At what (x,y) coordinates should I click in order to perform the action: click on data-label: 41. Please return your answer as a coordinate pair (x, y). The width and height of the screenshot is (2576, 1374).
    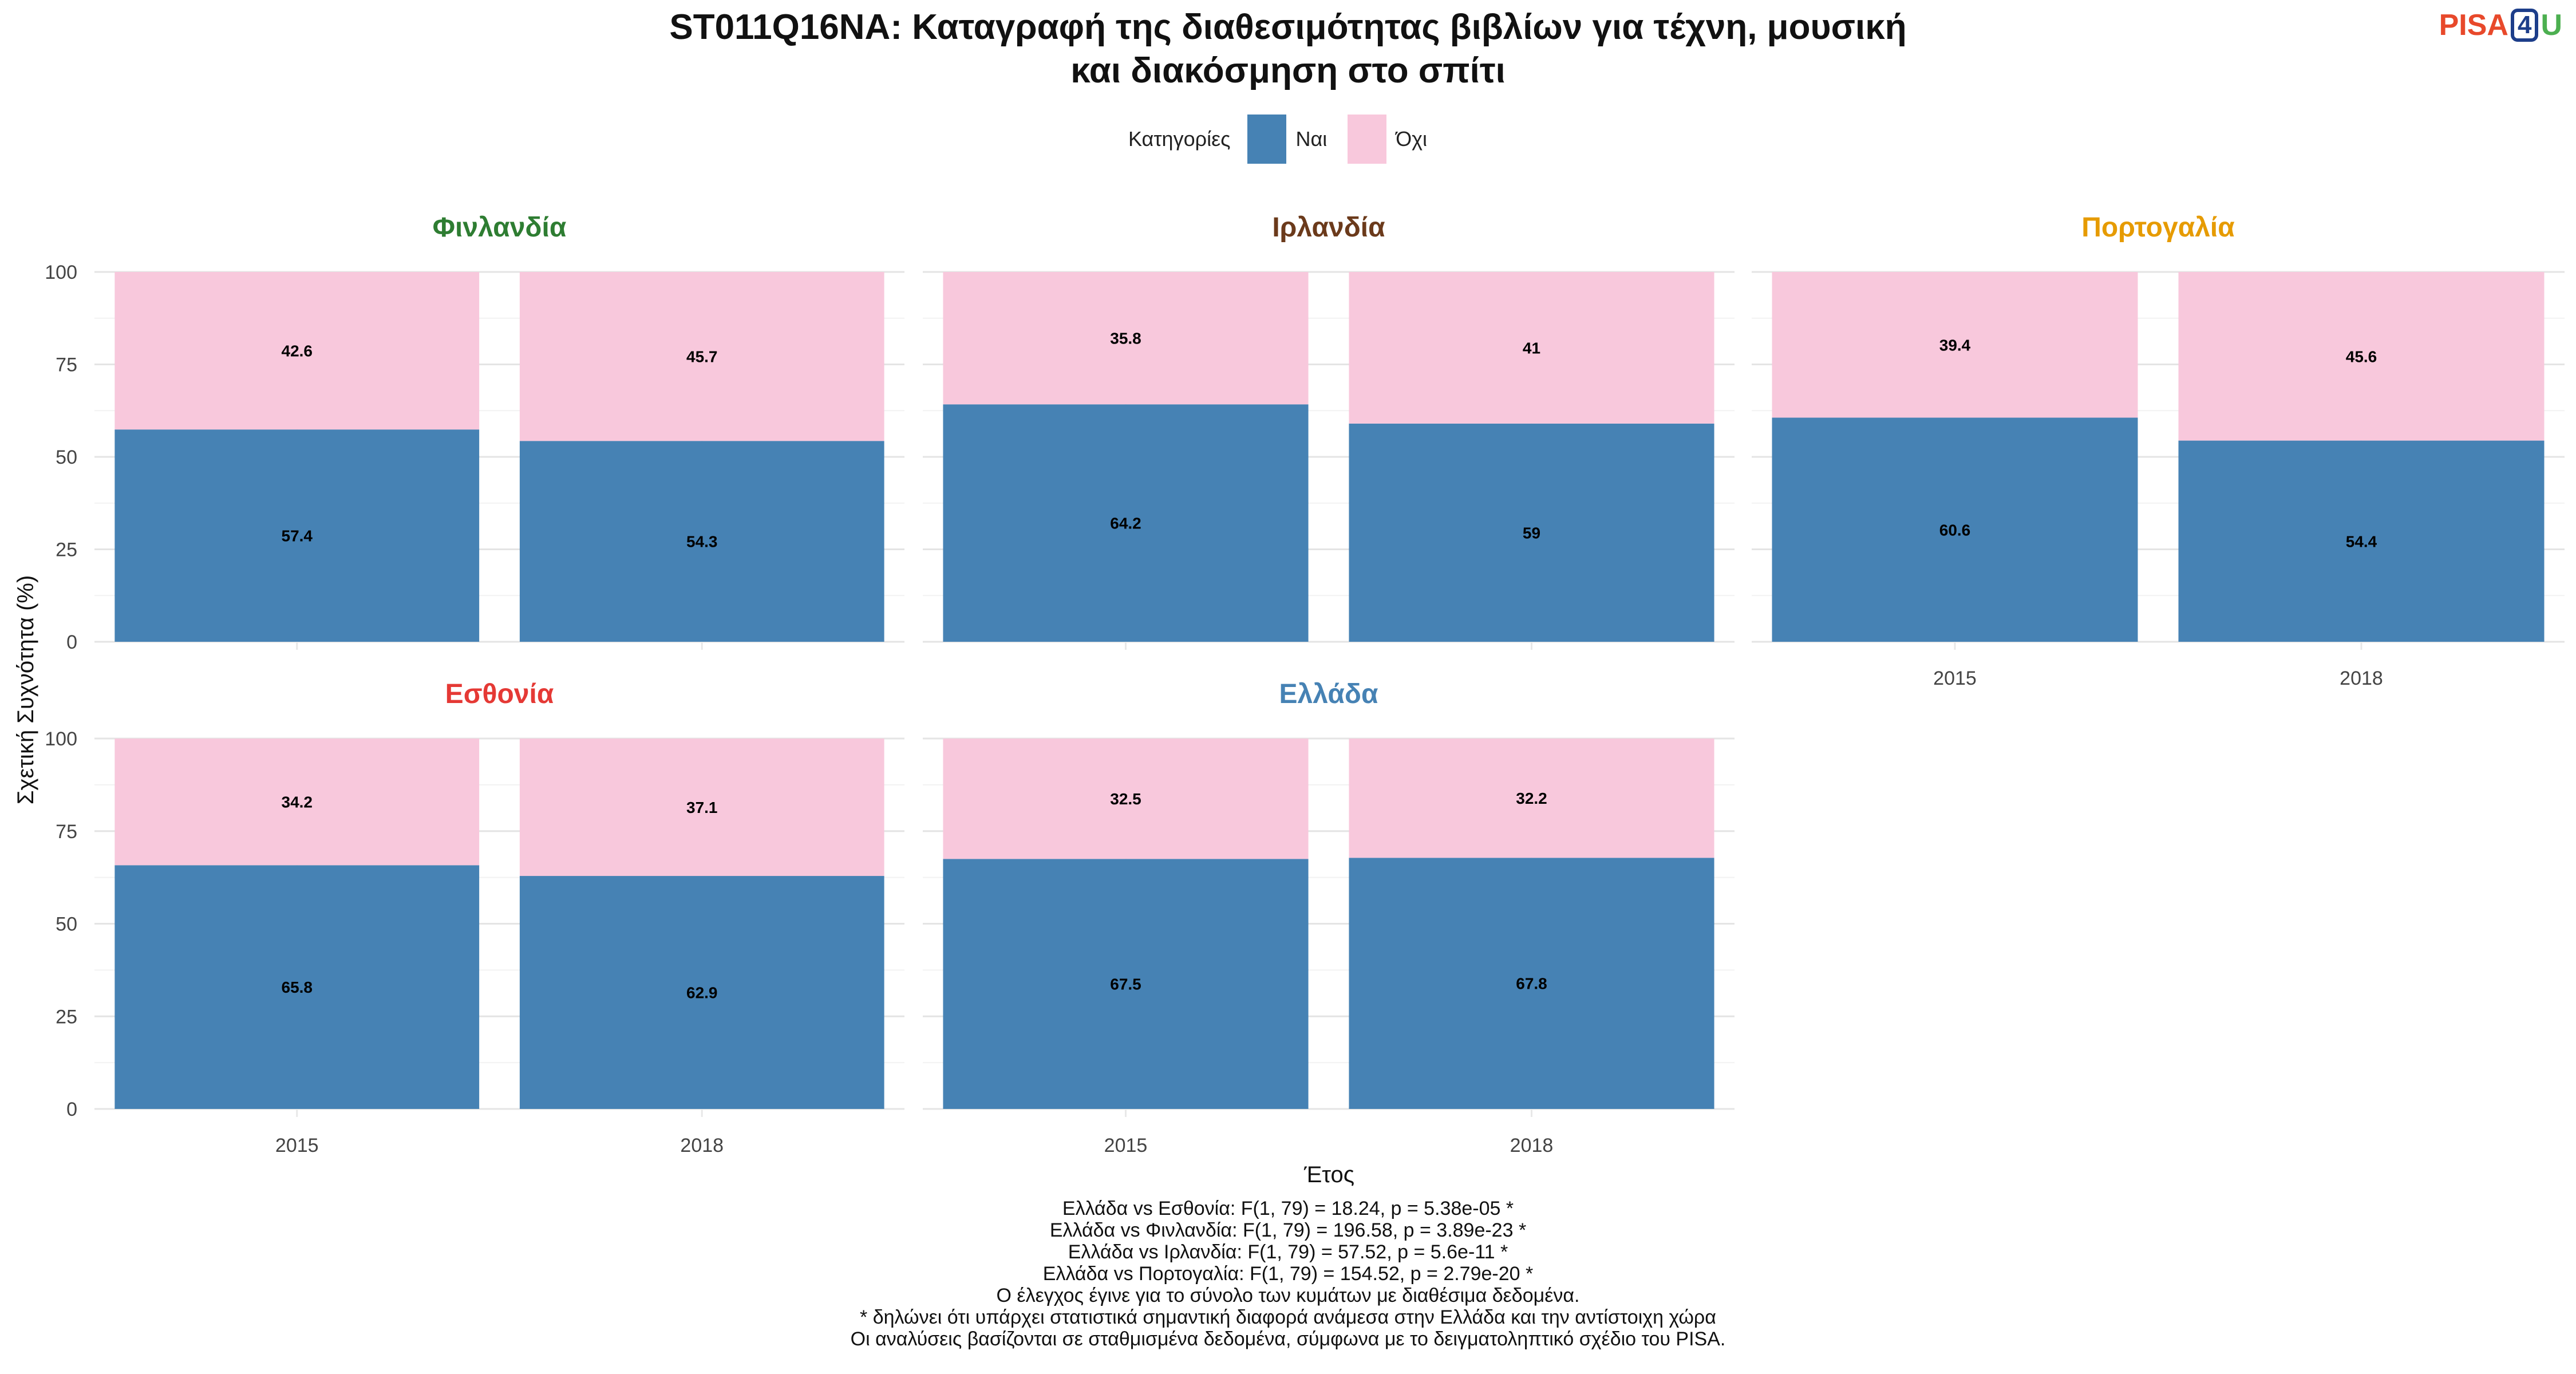
    Looking at the image, I should click on (1531, 348).